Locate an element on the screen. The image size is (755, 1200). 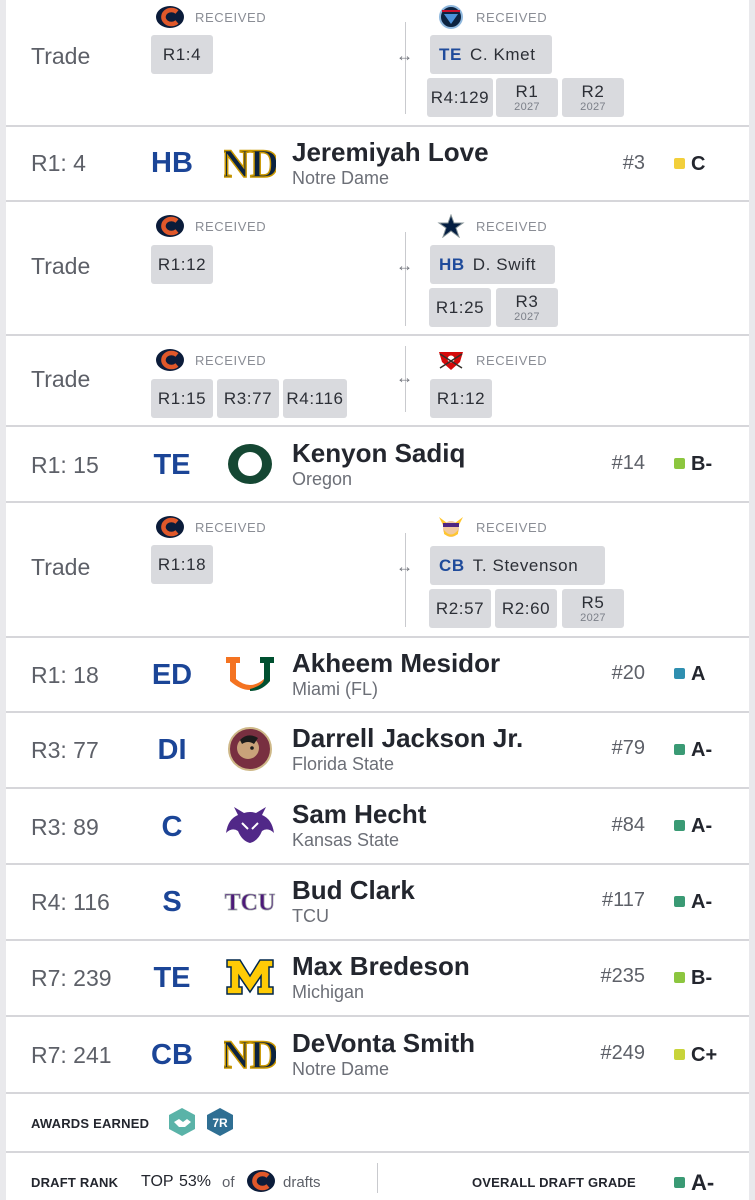
traded-pick-chip: R4:116 is located at coordinates (315, 398).